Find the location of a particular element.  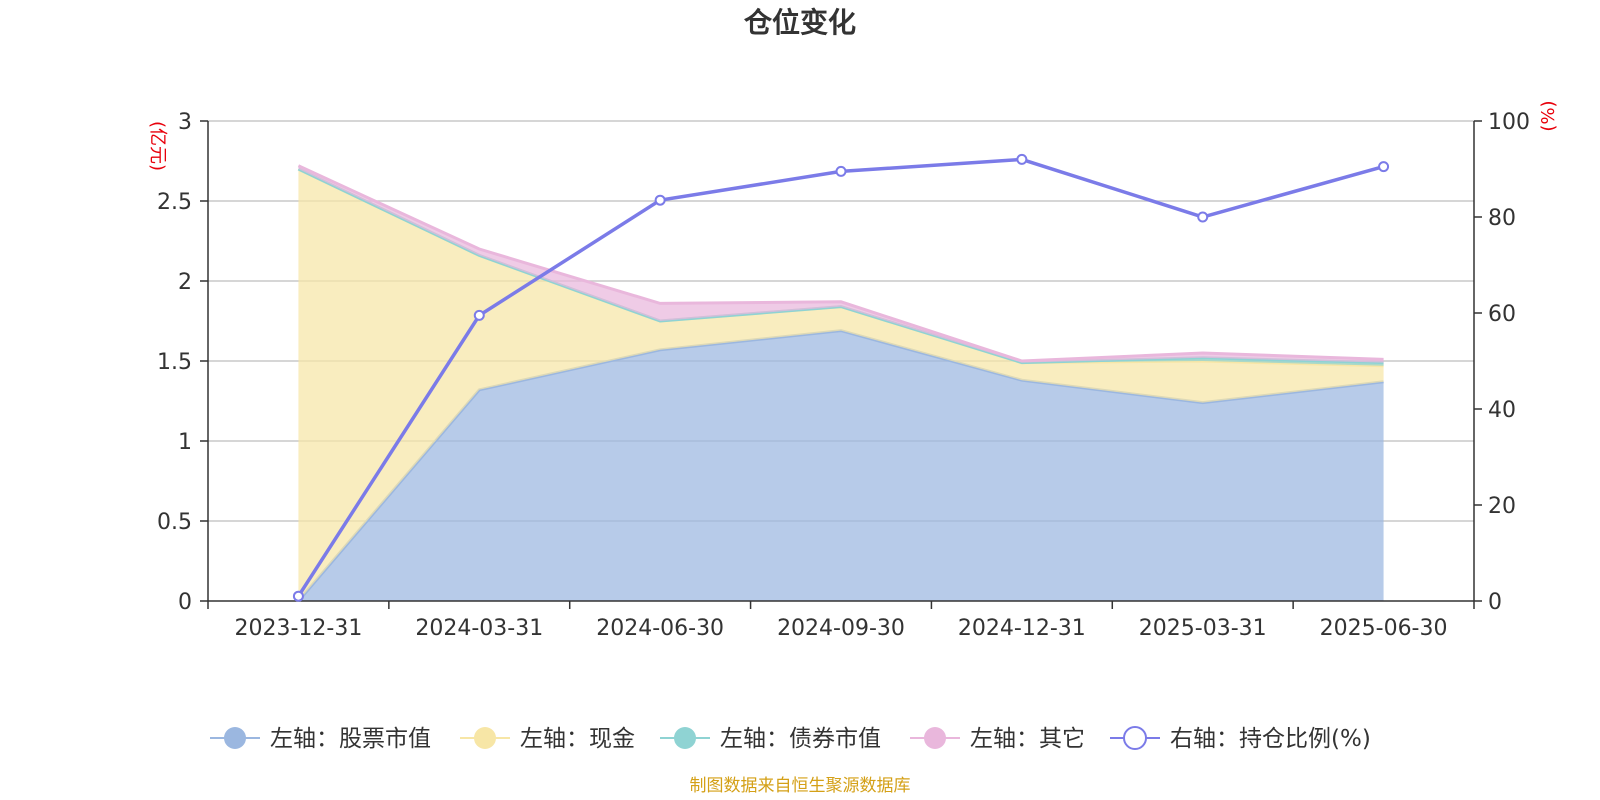

left-axis-tick-label: 1.5 is located at coordinates (174, 362).